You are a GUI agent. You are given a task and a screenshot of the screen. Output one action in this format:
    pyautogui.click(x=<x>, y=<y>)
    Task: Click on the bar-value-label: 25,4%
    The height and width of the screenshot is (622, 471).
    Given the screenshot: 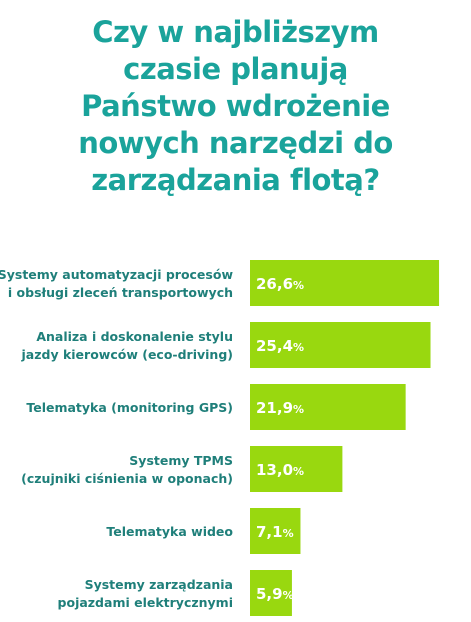 What is the action you would take?
    pyautogui.click(x=280, y=346)
    